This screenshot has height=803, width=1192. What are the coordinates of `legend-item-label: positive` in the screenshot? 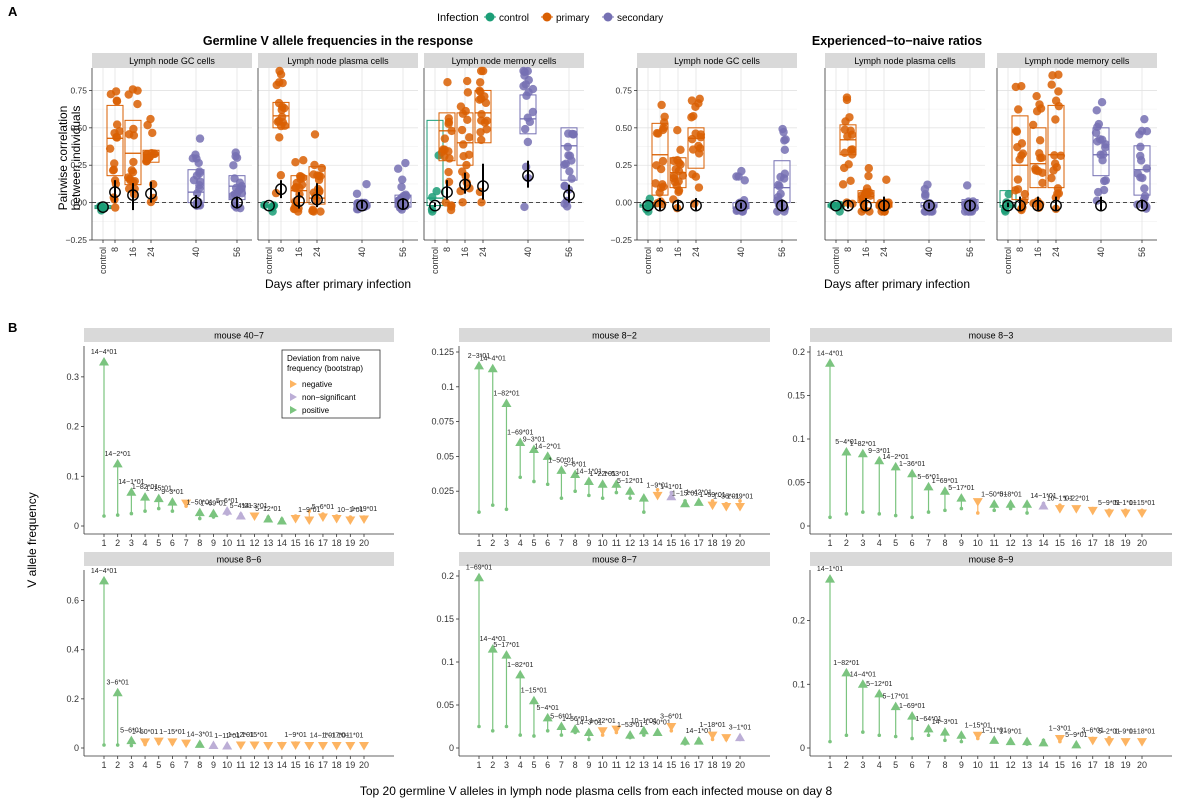 It's located at (316, 410).